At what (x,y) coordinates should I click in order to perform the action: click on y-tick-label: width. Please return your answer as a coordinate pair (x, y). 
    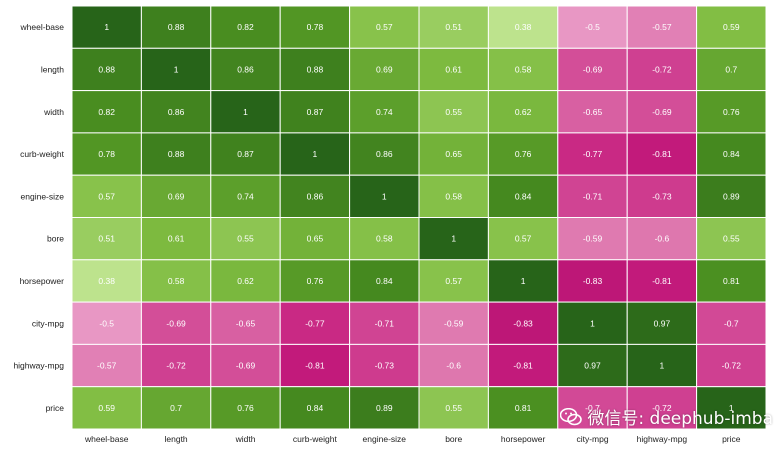
    Looking at the image, I should click on (53, 112).